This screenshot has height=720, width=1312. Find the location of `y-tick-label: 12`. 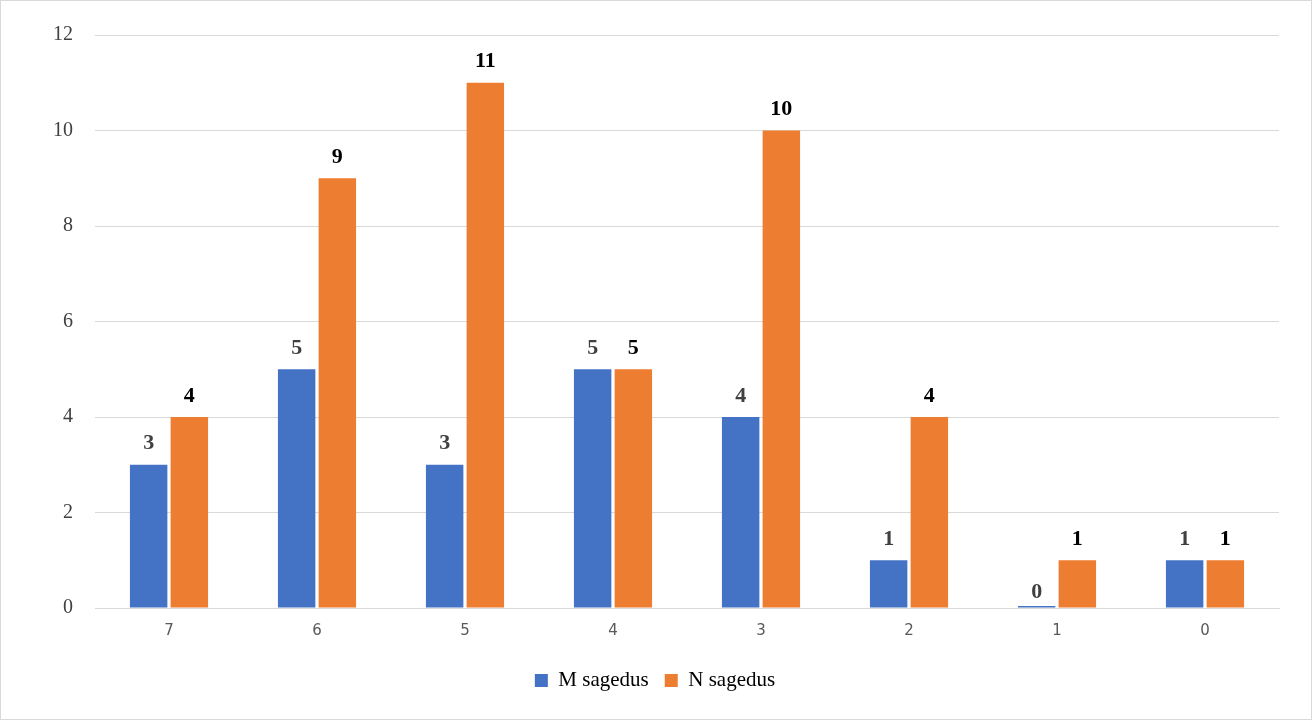

y-tick-label: 12 is located at coordinates (63, 33).